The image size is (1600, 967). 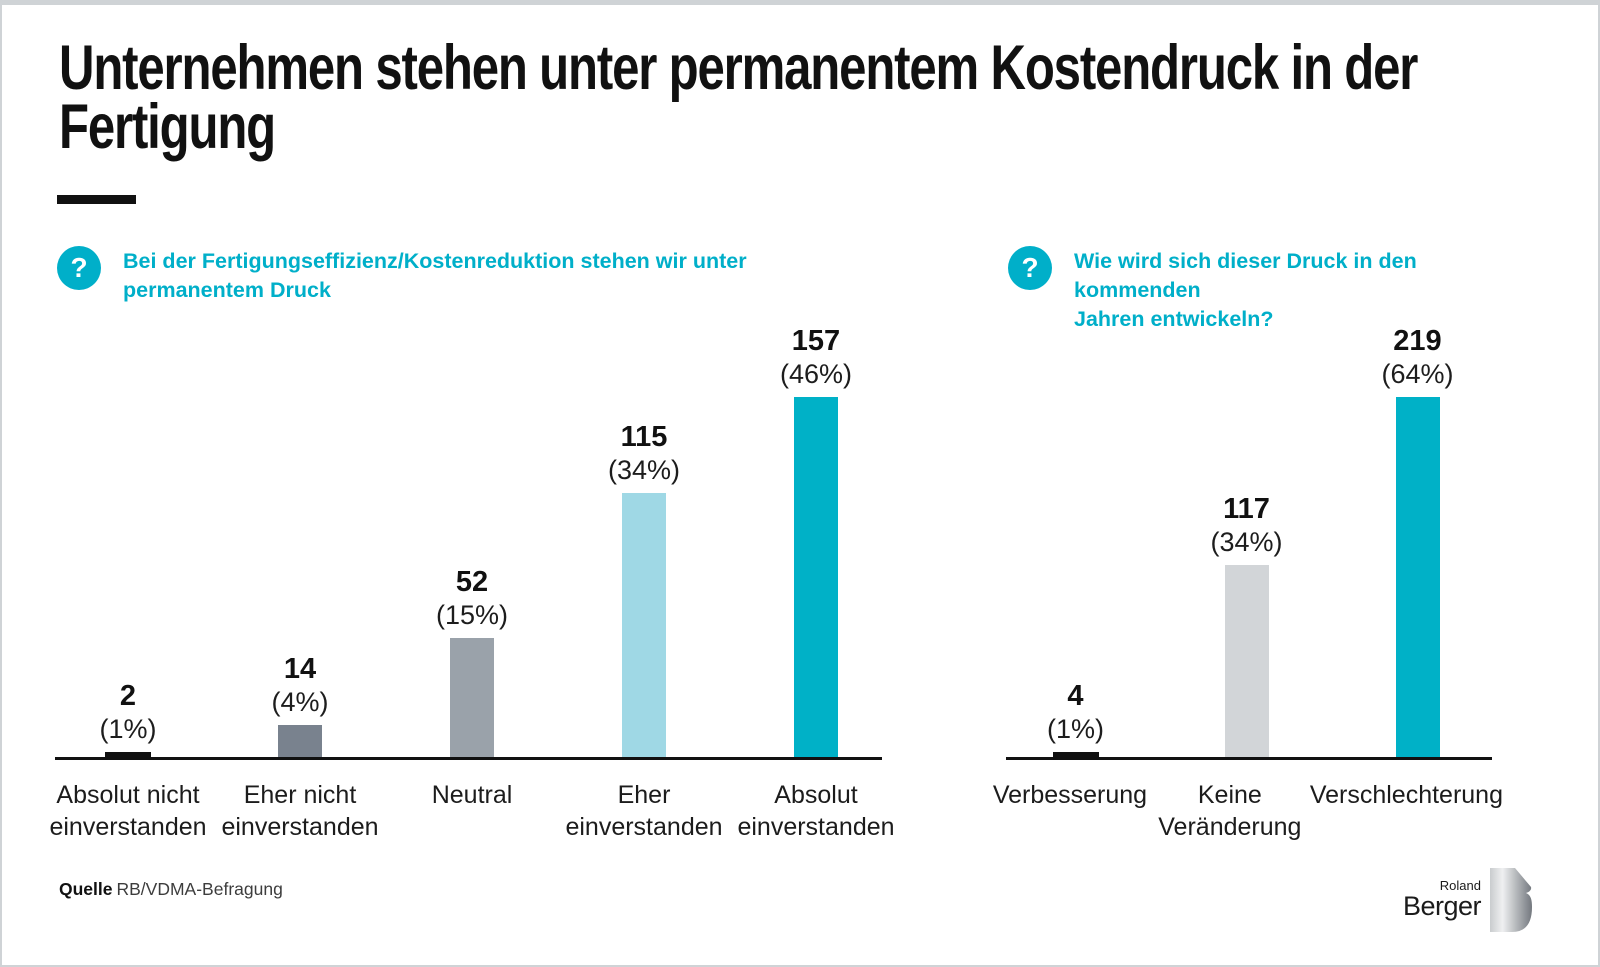 What do you see at coordinates (816, 811) in the screenshot?
I see `category-label: Absolut einverstanden` at bounding box center [816, 811].